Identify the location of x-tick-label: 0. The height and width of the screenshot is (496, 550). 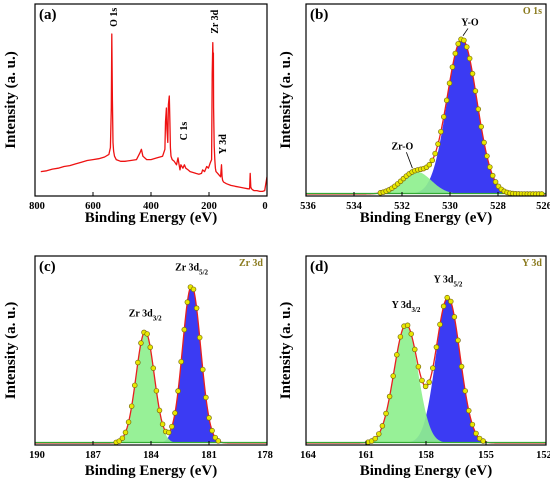
(264, 206).